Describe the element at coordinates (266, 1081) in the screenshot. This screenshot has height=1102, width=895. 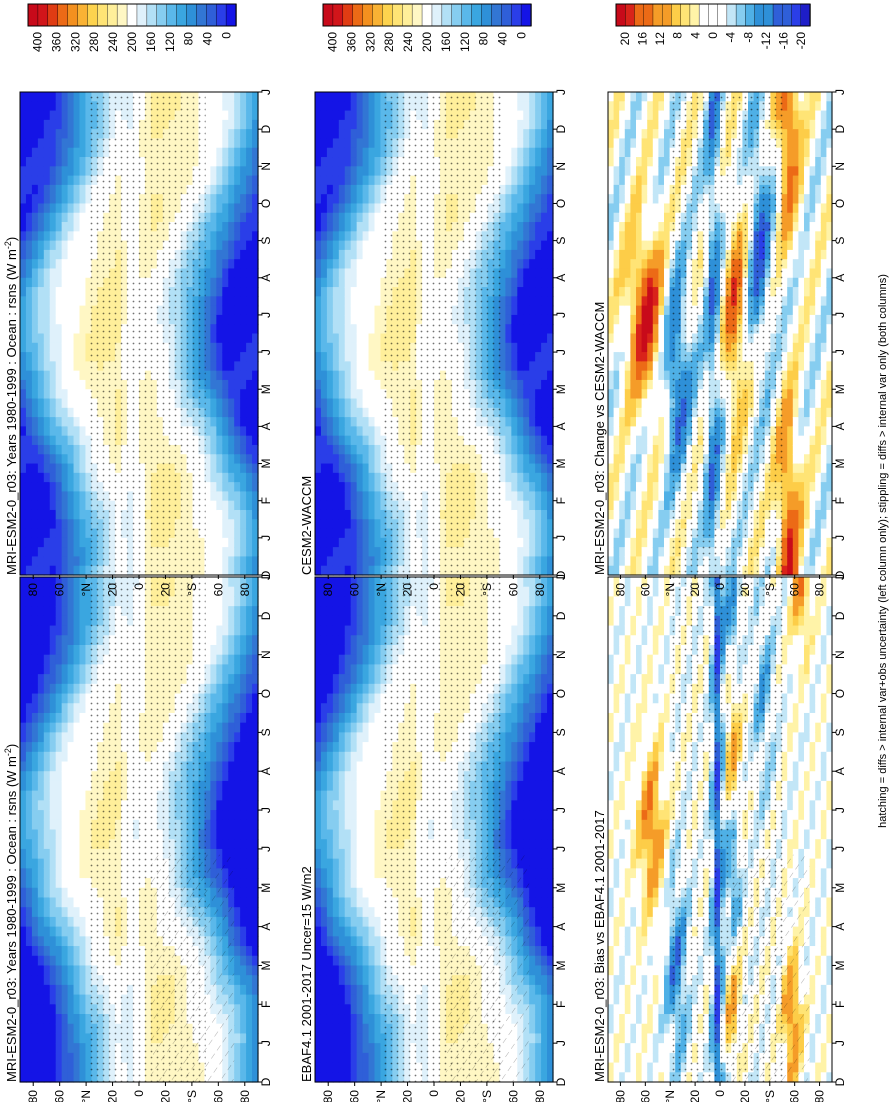
I see `month-tick-label: D` at that location.